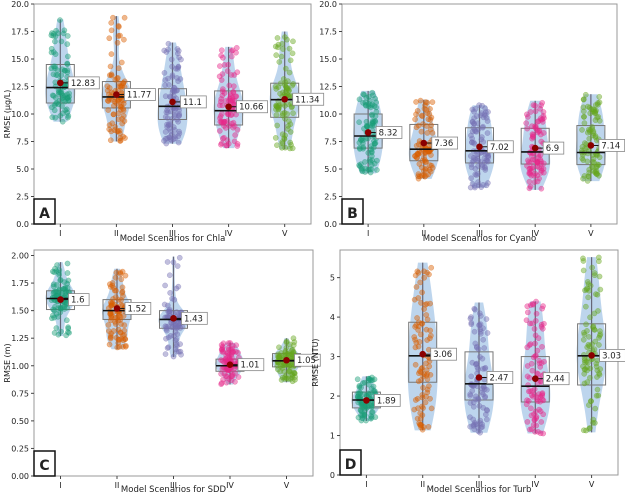 This screenshot has width=625, height=504. I want to click on x-tick-label: III, so click(478, 484).